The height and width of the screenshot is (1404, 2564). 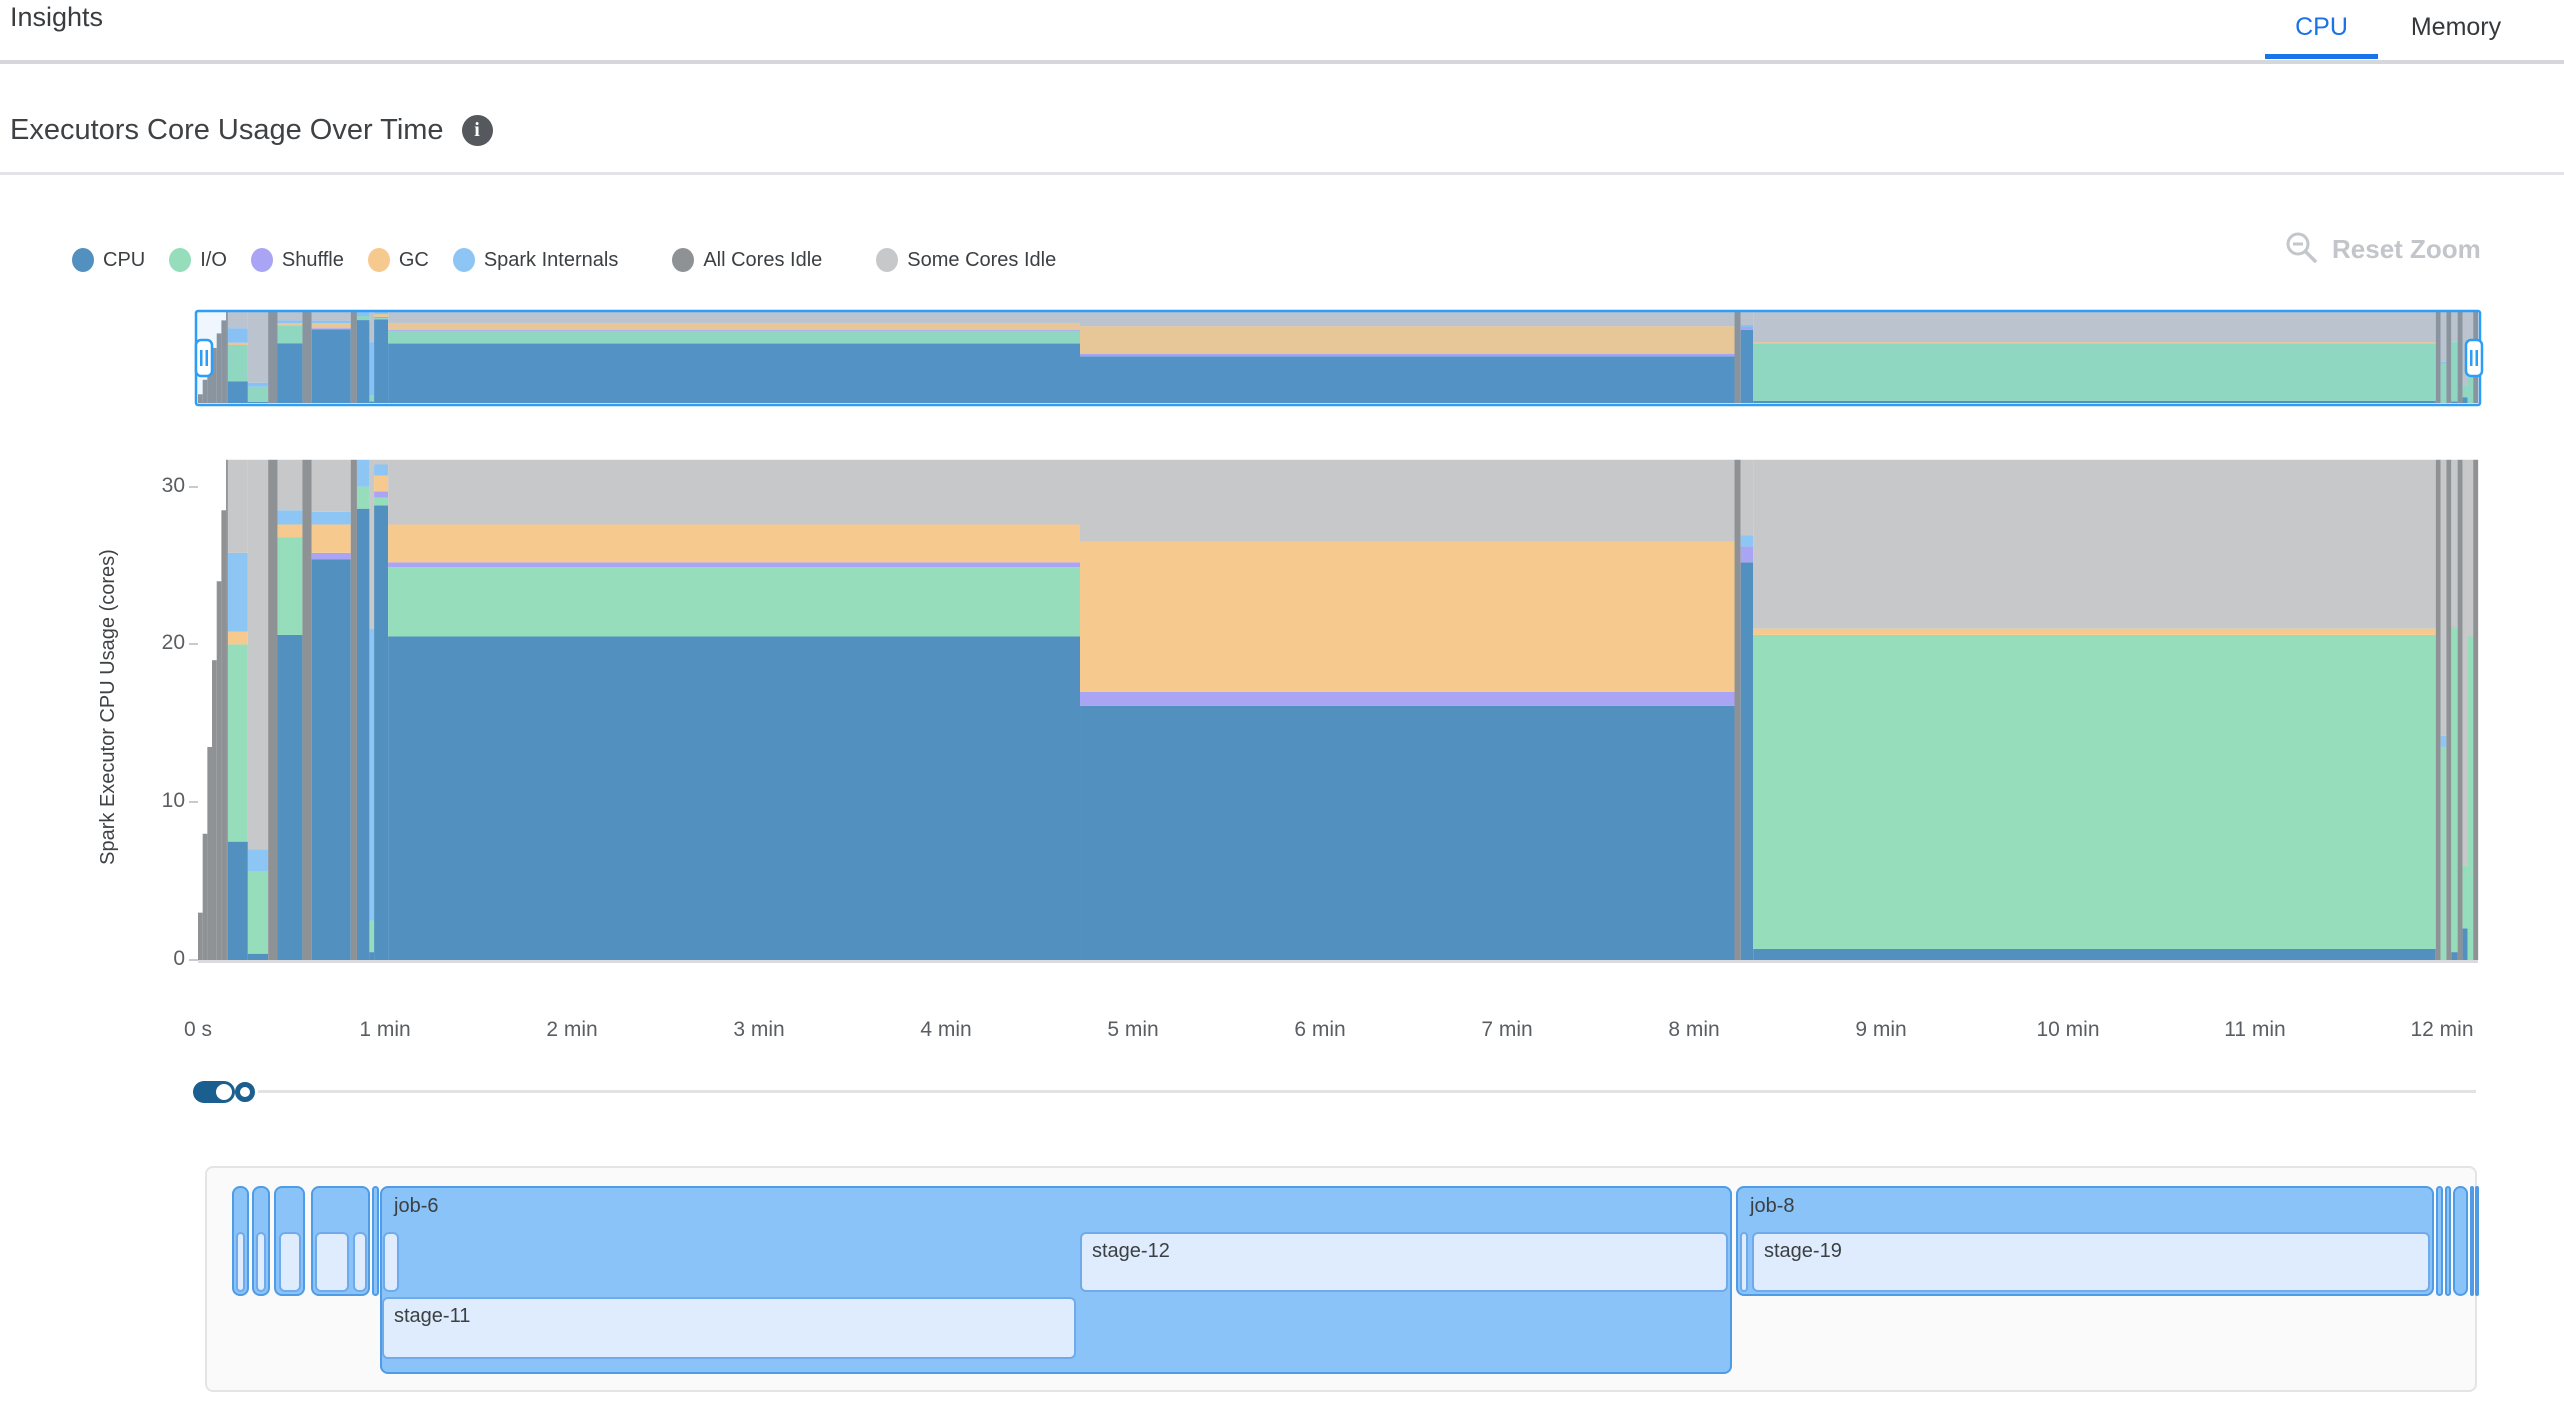 What do you see at coordinates (312, 259) in the screenshot?
I see `legend-label: Shuffle` at bounding box center [312, 259].